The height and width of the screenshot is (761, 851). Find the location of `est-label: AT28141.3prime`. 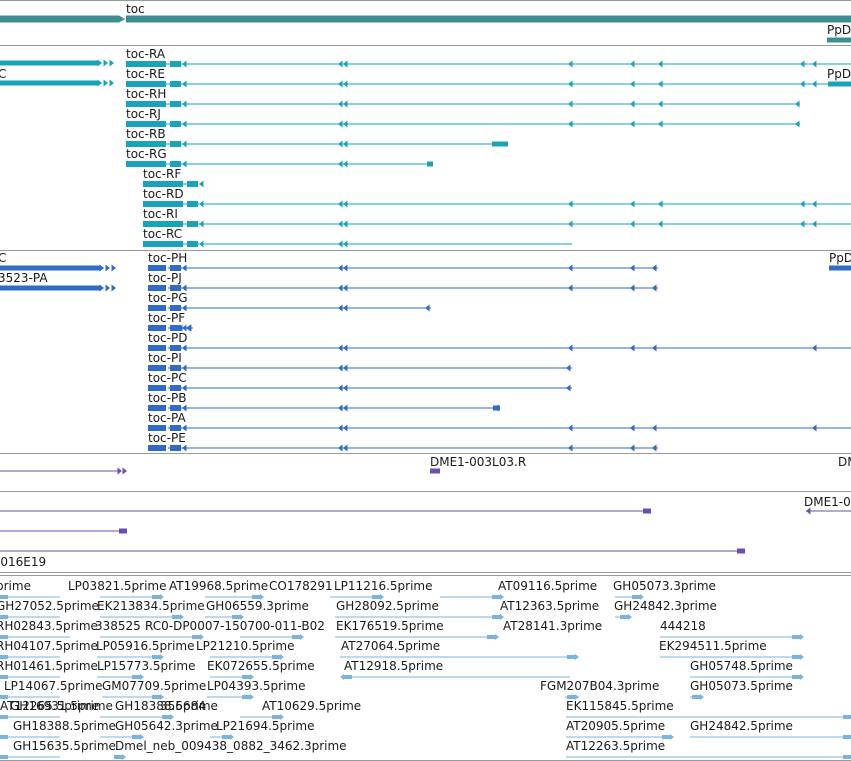

est-label: AT28141.3prime is located at coordinates (552, 626).